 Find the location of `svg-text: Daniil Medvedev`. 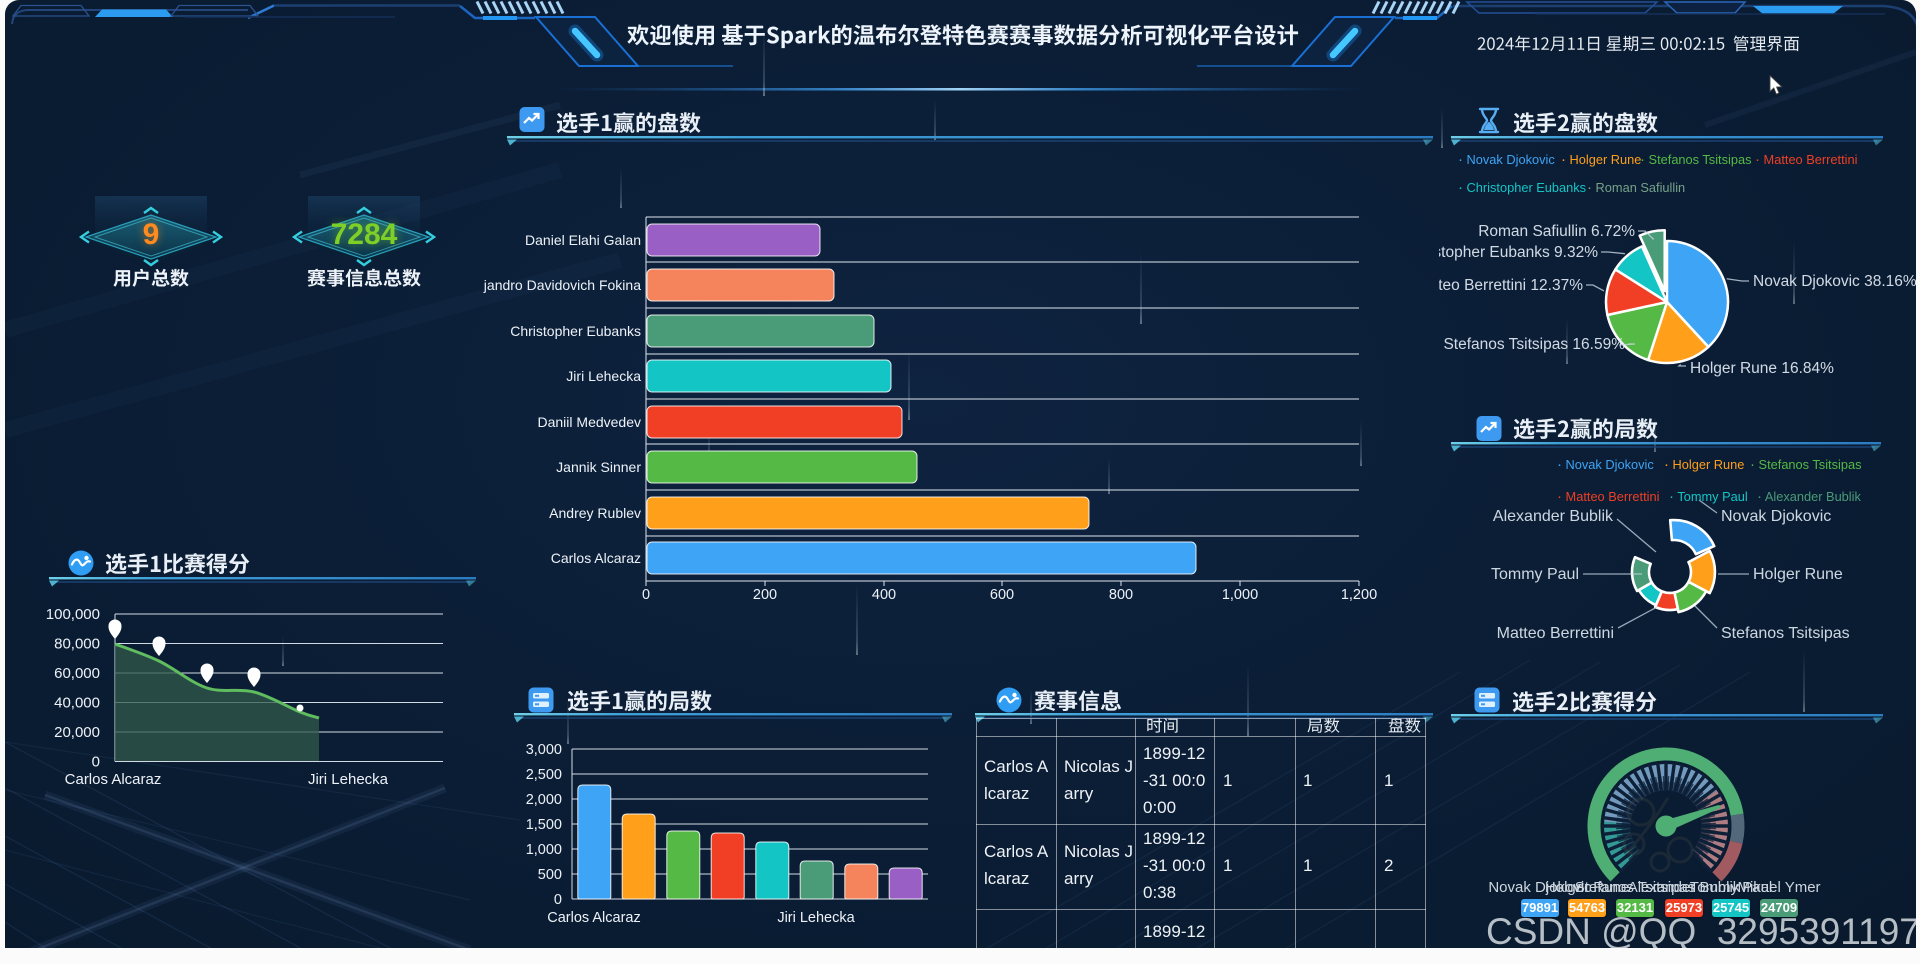

svg-text: Daniil Medvedev is located at coordinates (590, 422).